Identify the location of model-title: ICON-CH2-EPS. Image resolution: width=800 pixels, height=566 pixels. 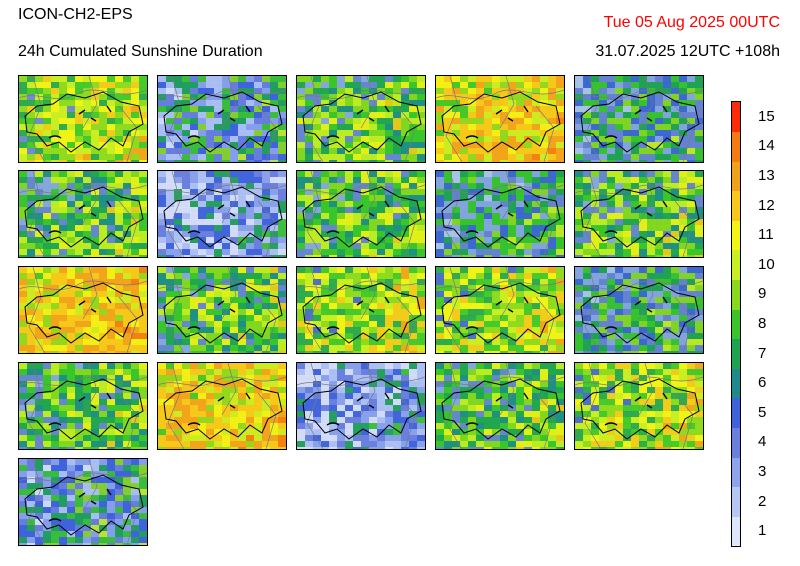
(75, 14).